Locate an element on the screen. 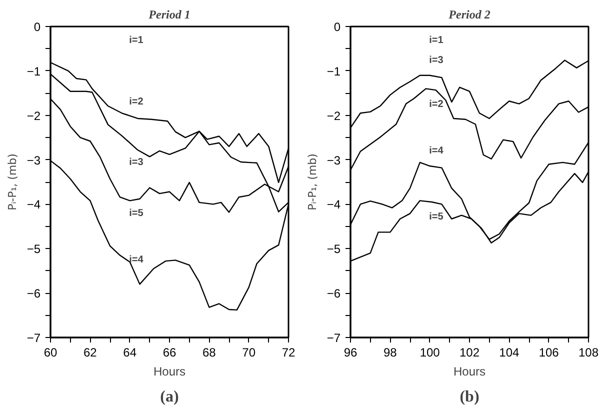 The height and width of the screenshot is (417, 614). x-tick-label: 104 is located at coordinates (509, 353).